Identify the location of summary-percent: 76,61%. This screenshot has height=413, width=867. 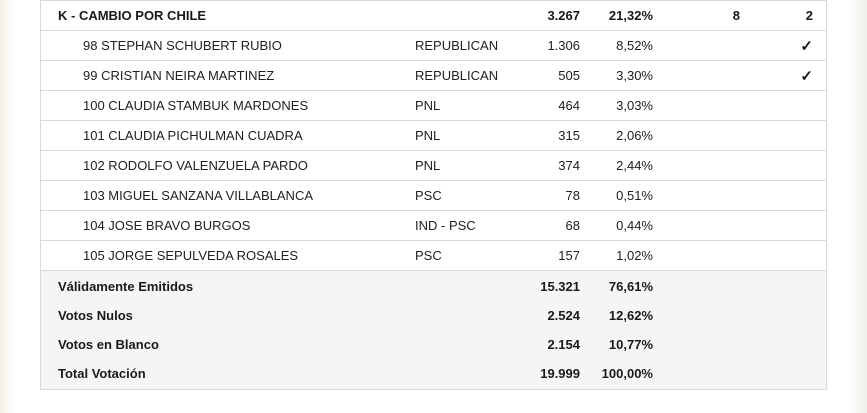
(630, 286).